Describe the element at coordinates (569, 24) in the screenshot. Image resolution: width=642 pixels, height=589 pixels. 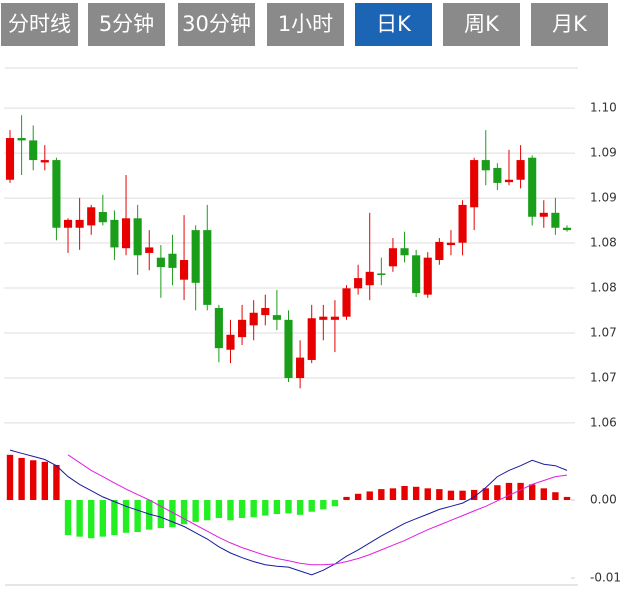
I see `period-tab: 月K` at that location.